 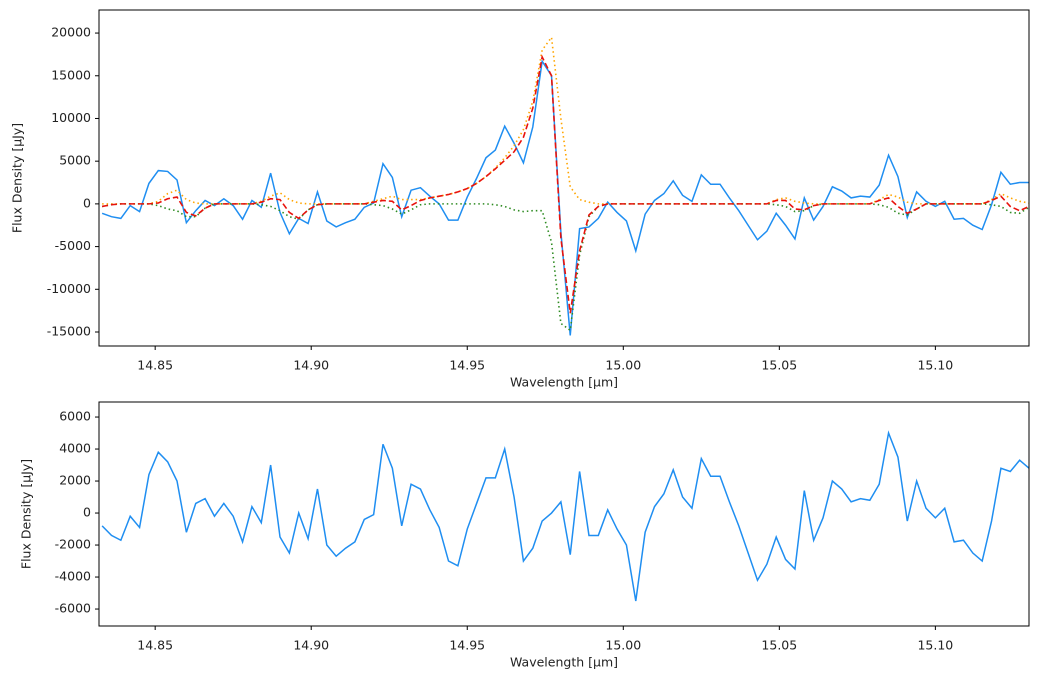 I want to click on y-tick-label: 4000, so click(x=75, y=448).